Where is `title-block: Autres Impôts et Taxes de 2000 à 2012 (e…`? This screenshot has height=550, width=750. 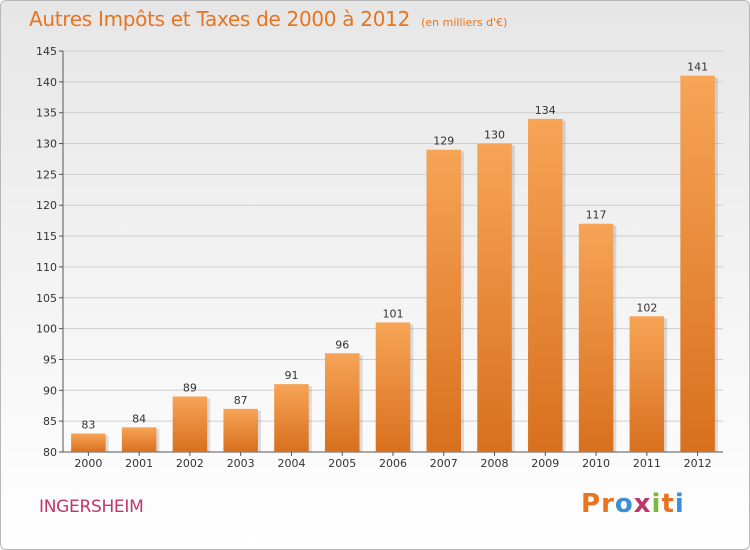 title-block: Autres Impôts et Taxes de 2000 à 2012 (e… is located at coordinates (268, 19).